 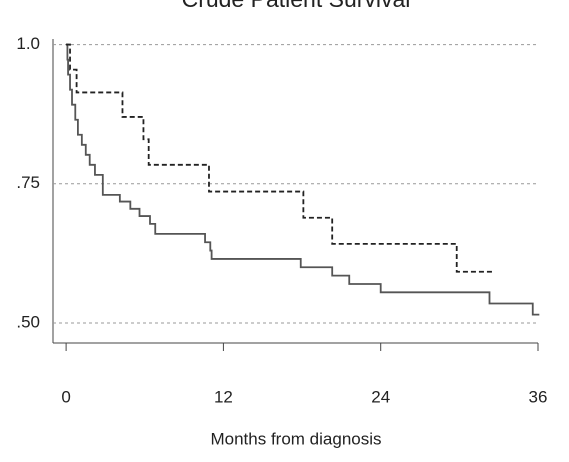 I want to click on x-tick-label: 12, so click(x=223, y=396).